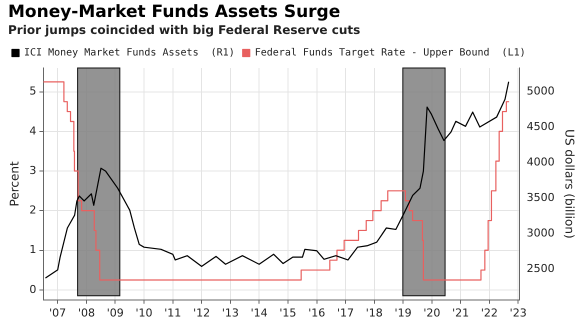 This screenshot has height=329, width=586. What do you see at coordinates (259, 313) in the screenshot?
I see `x-tick-label: '14` at bounding box center [259, 313].